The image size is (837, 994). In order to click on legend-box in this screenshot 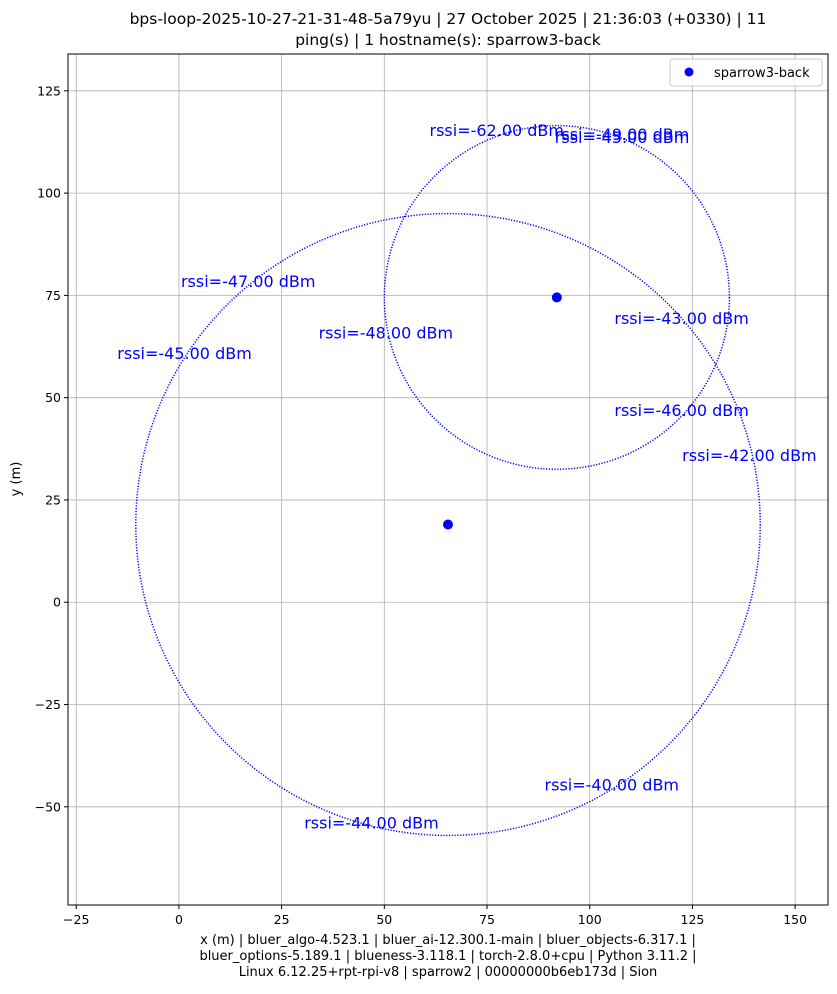, I will do `click(746, 72)`.